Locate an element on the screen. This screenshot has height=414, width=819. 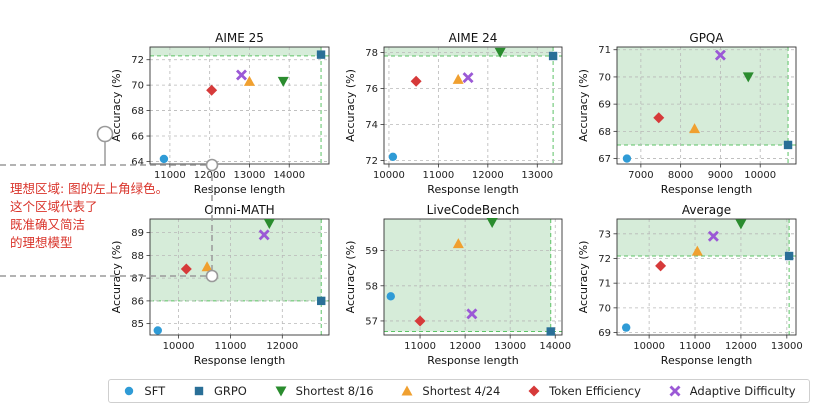
square-marker is located at coordinates (199, 391).